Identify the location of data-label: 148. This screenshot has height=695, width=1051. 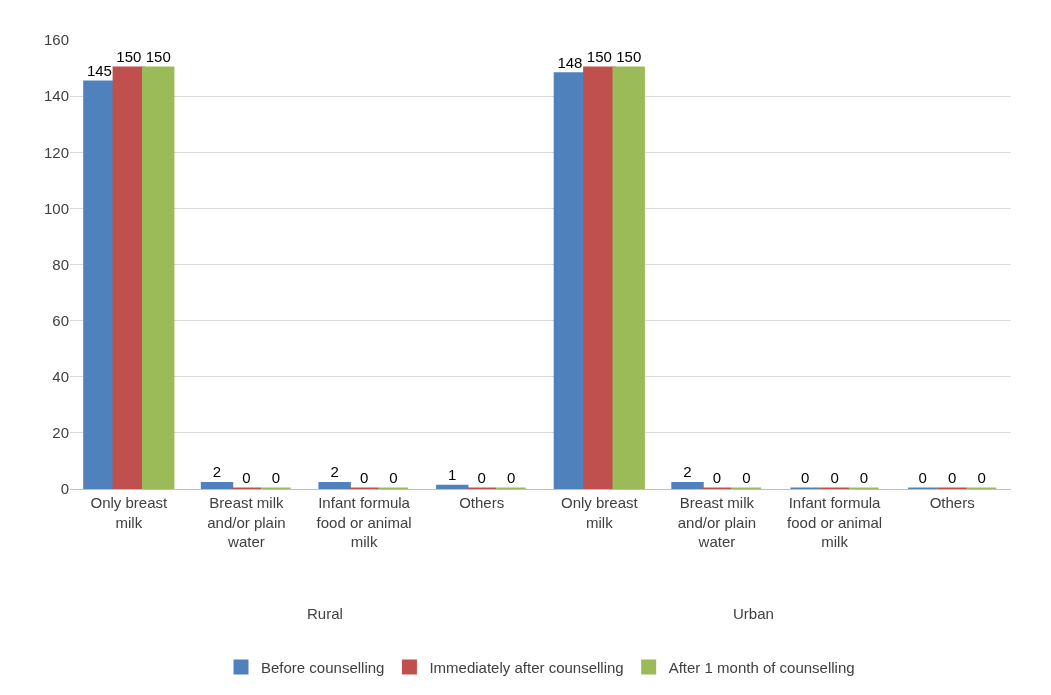
(570, 62).